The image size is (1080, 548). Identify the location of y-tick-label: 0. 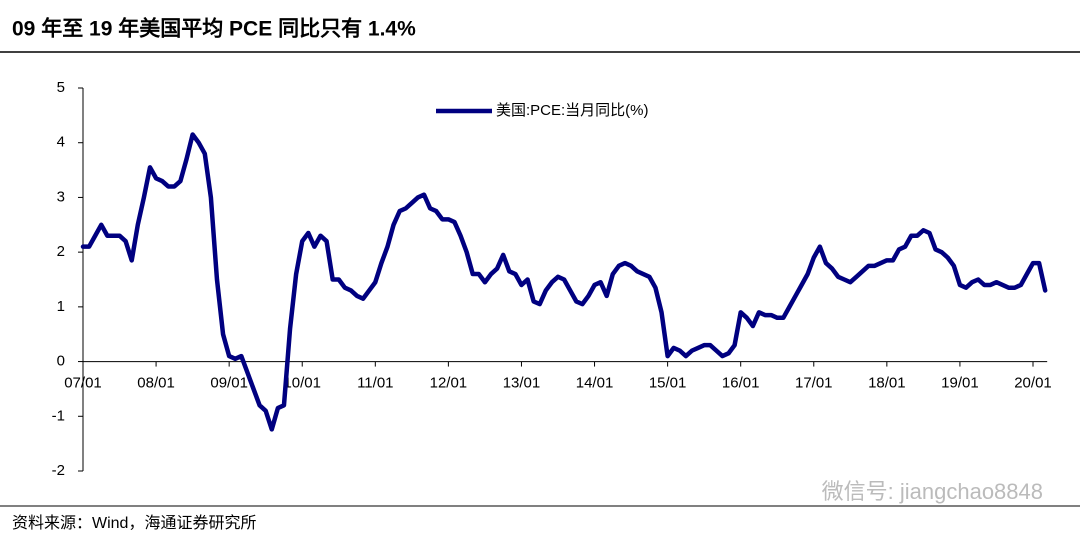
(61, 361).